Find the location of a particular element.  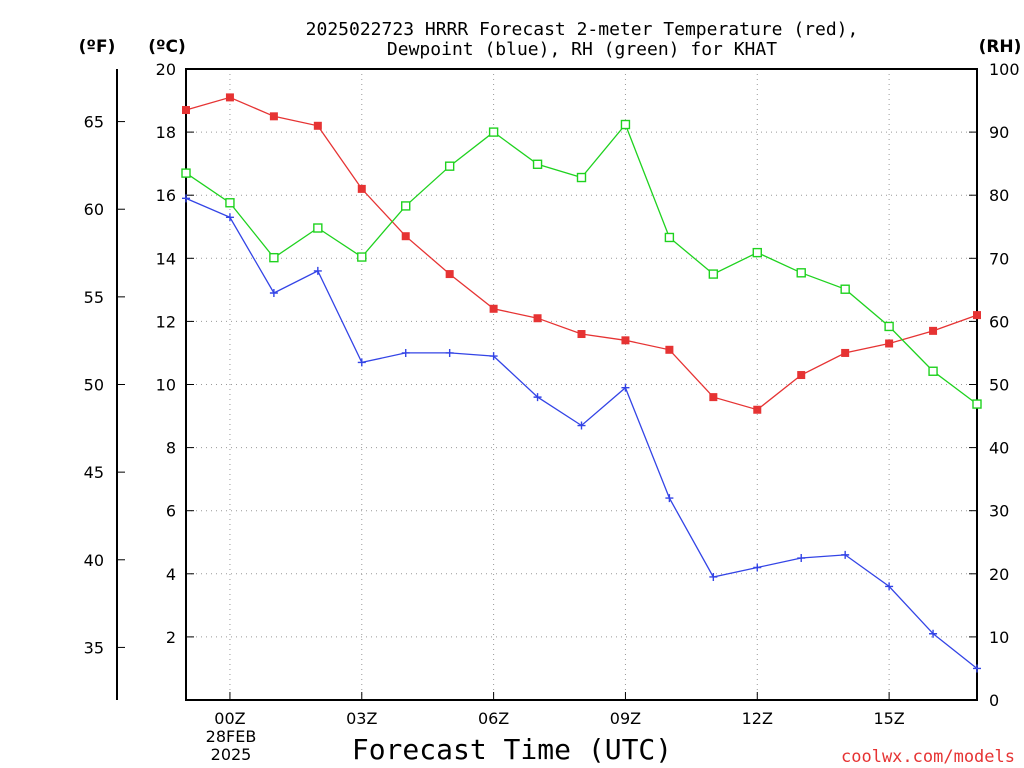

rh-tick-label: 100 is located at coordinates (1004, 69).